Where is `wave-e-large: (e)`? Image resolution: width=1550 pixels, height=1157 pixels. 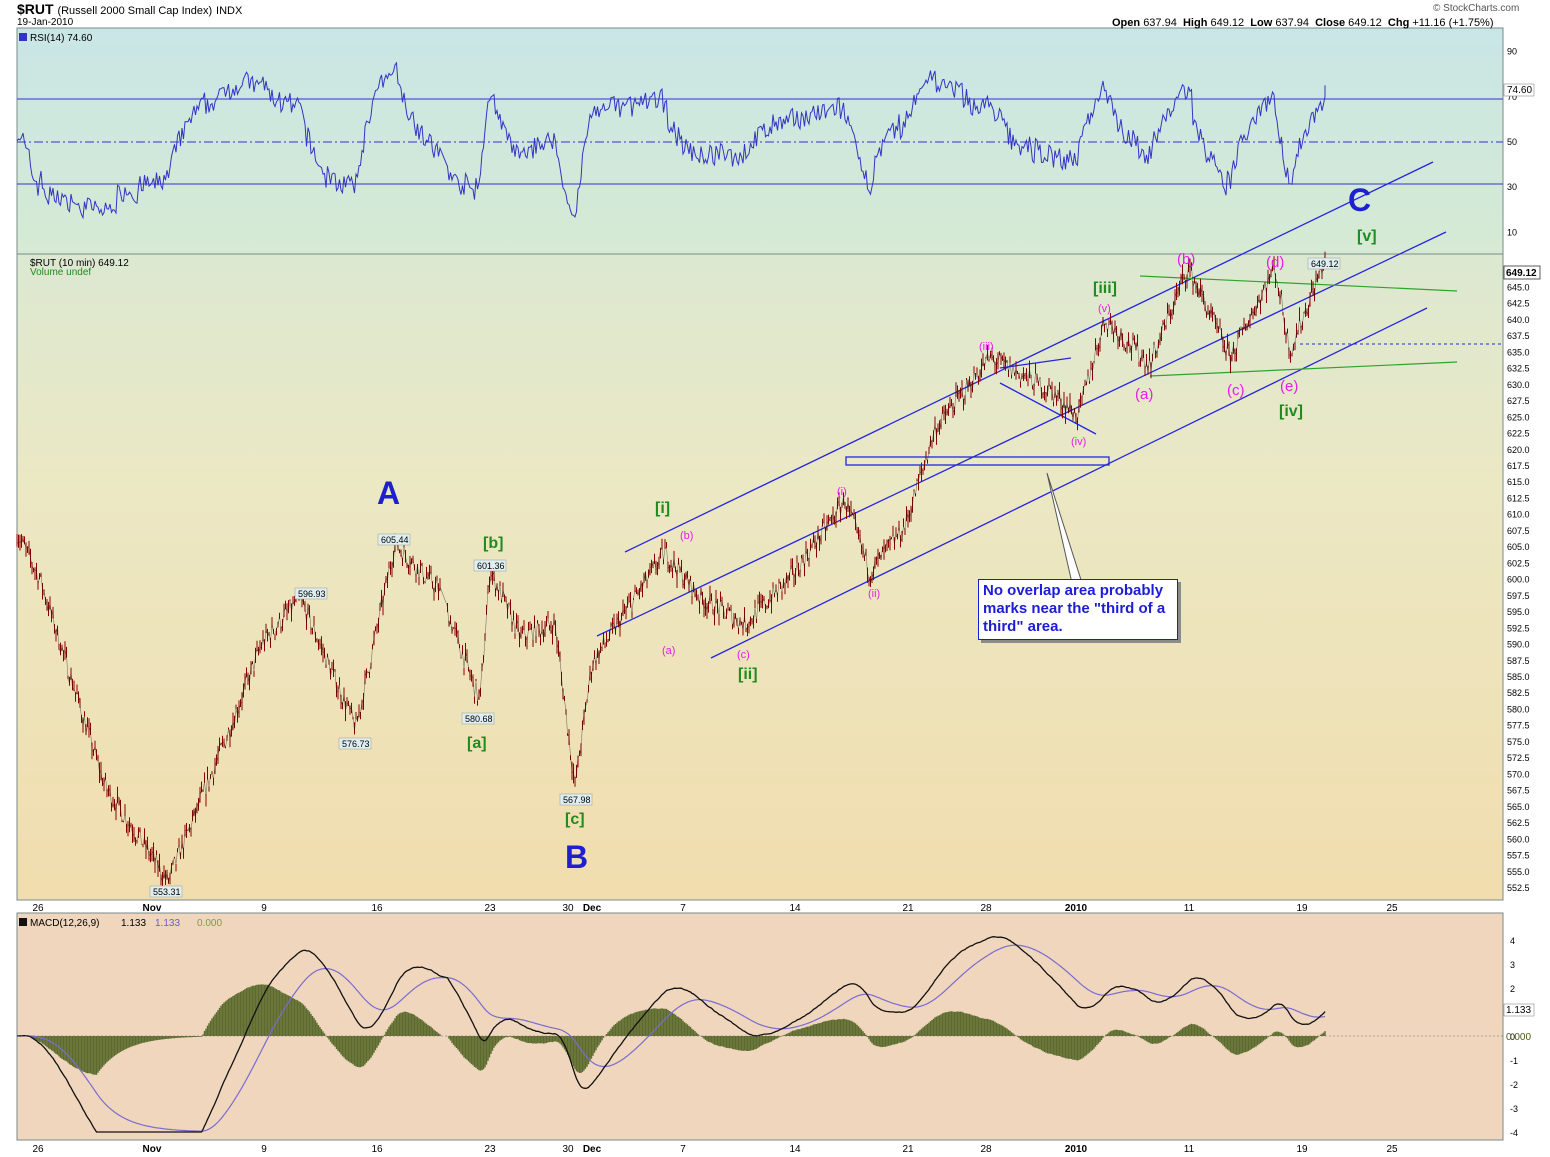 wave-e-large: (e) is located at coordinates (1289, 386).